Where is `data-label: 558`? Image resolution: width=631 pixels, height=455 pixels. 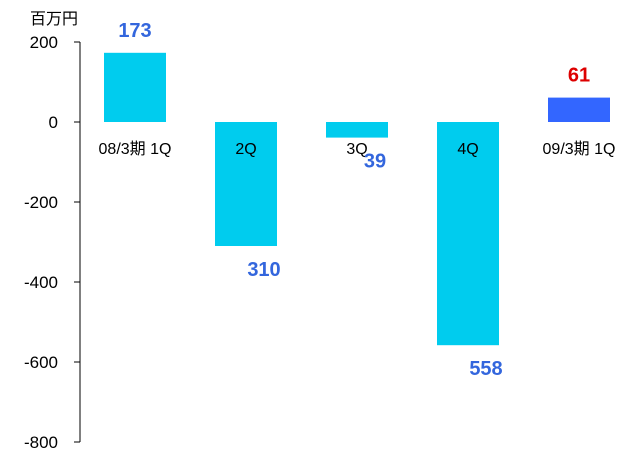
data-label: 558 is located at coordinates (485, 369).